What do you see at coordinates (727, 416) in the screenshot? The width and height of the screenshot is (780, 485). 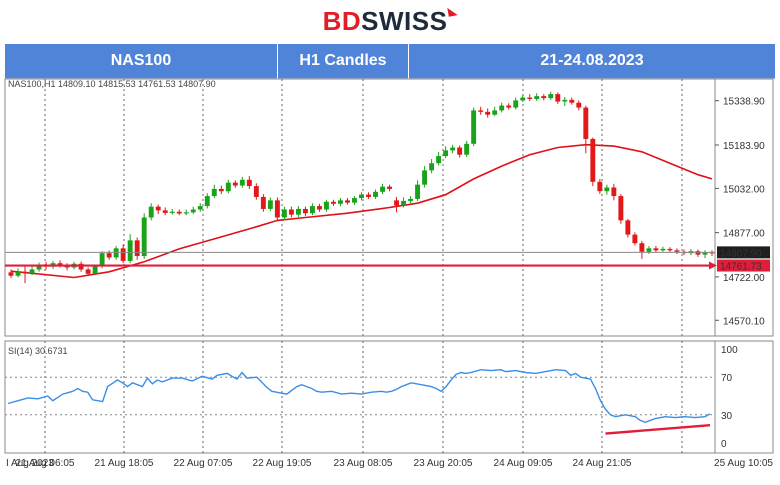 I see `rsi-tick-label: 30` at bounding box center [727, 416].